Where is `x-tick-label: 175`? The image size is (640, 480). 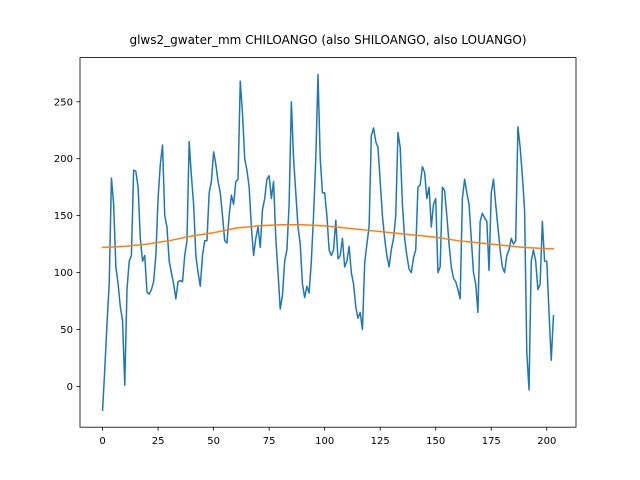
x-tick-label: 175 is located at coordinates (491, 441).